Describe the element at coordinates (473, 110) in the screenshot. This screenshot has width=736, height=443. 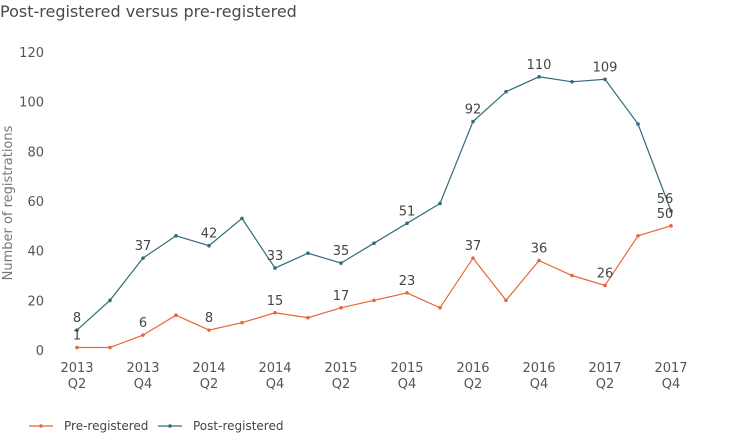
I see `data-label: 92` at that location.